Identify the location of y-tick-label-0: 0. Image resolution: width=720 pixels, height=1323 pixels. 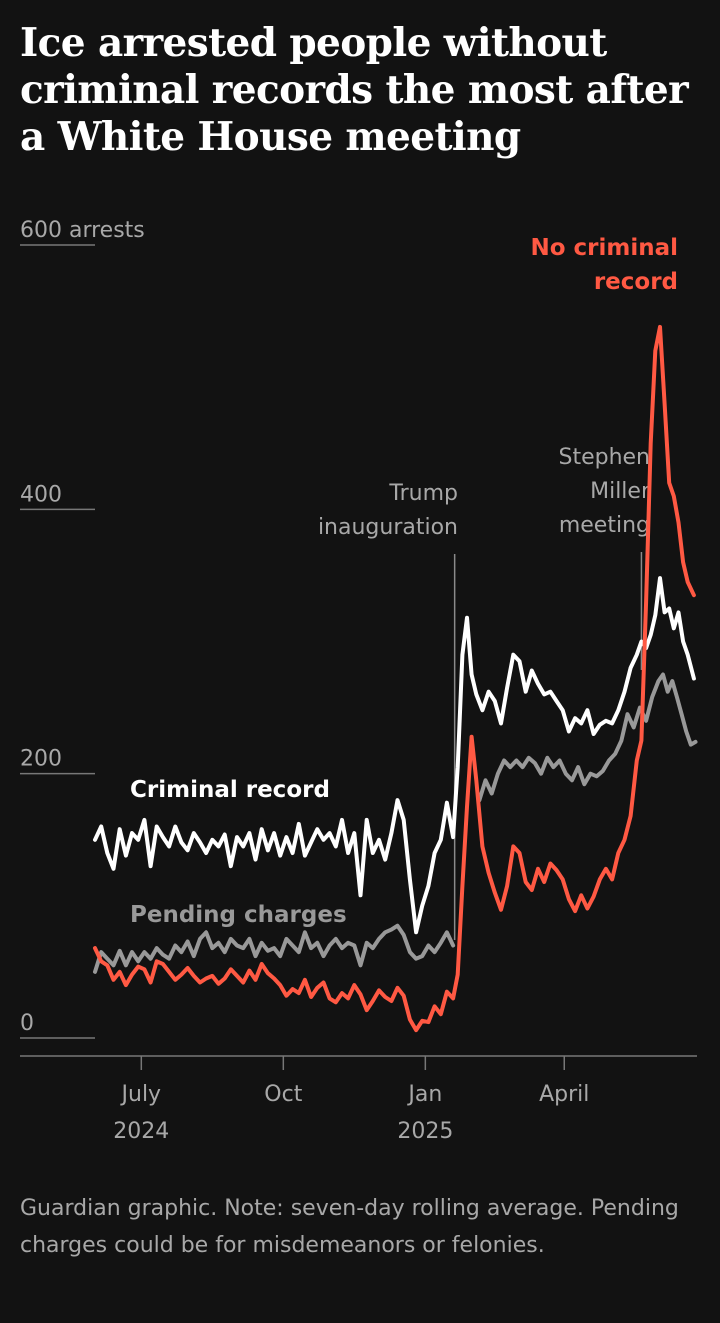
(27, 1023).